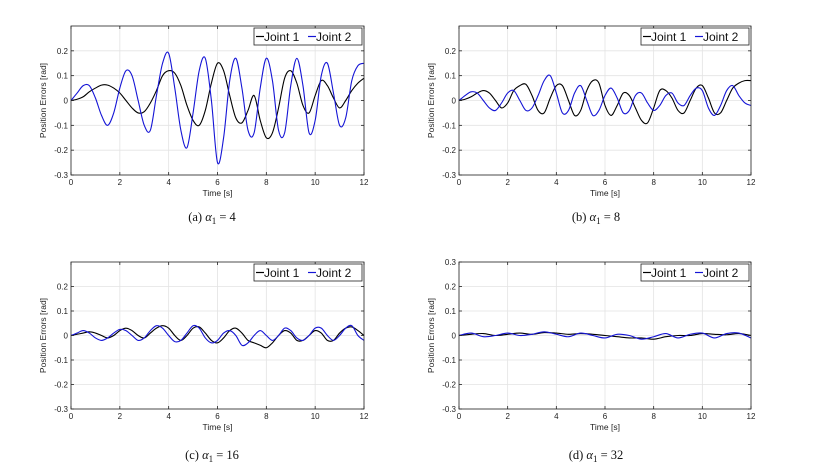  What do you see at coordinates (451, 262) in the screenshot?
I see `y-tick-label: 0.3` at bounding box center [451, 262].